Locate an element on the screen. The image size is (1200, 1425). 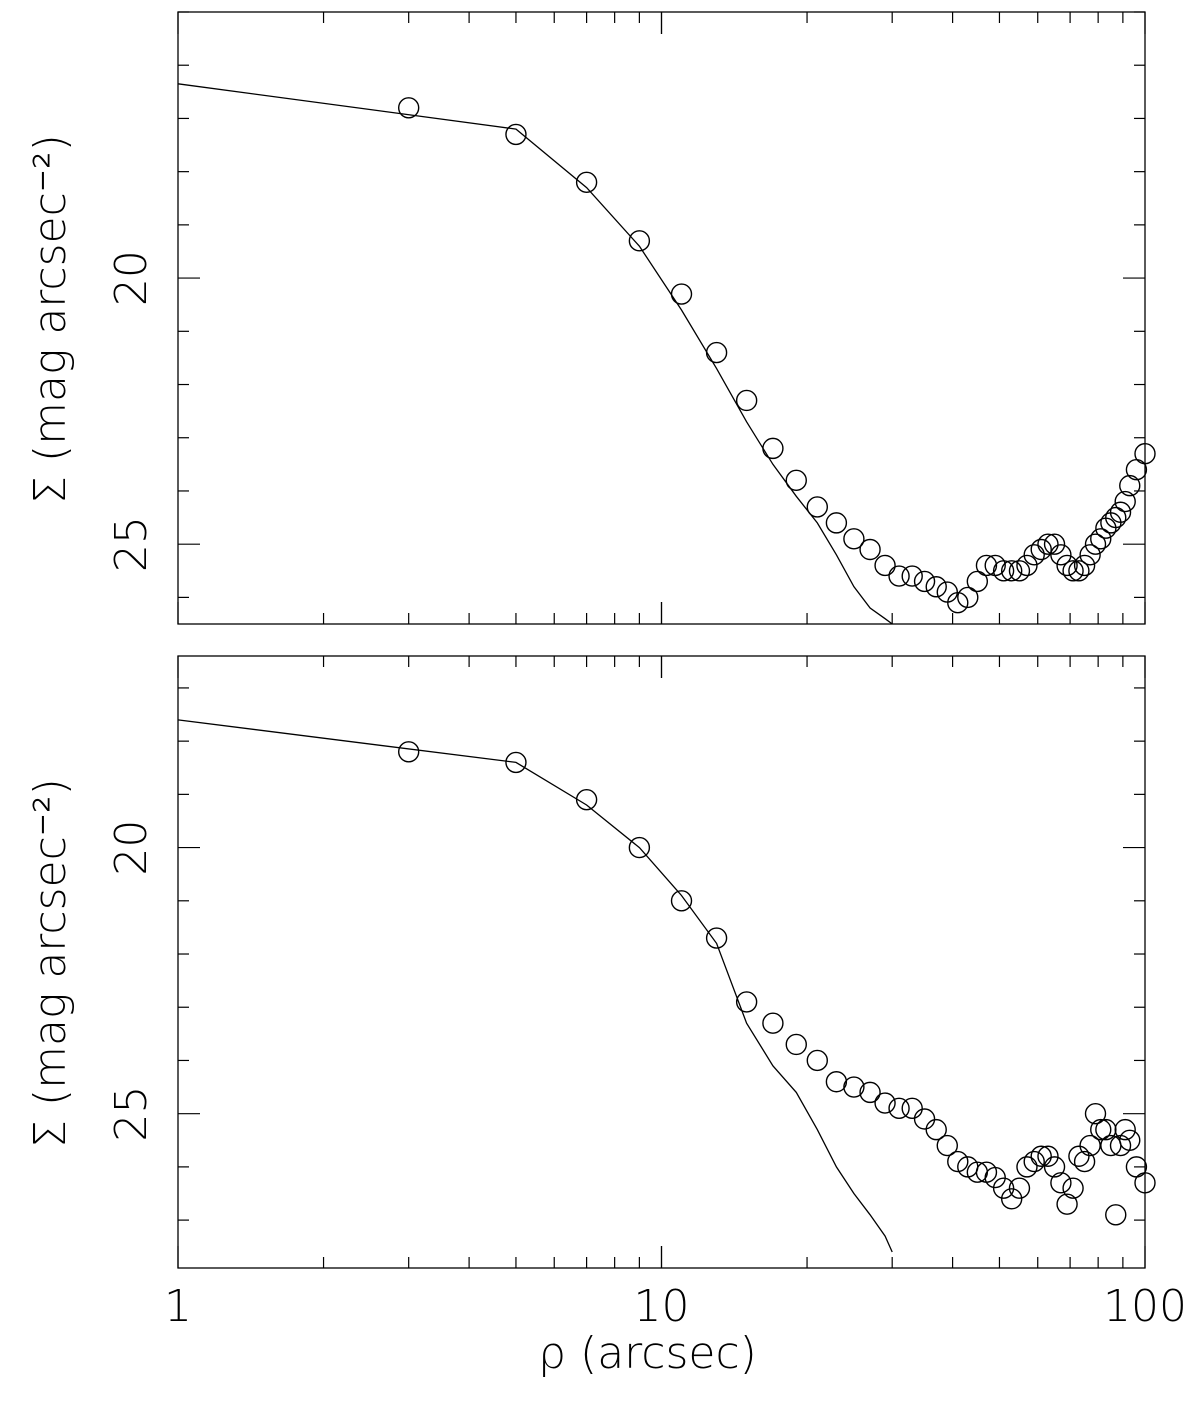
x-tick-label: 10 is located at coordinates (662, 1306).